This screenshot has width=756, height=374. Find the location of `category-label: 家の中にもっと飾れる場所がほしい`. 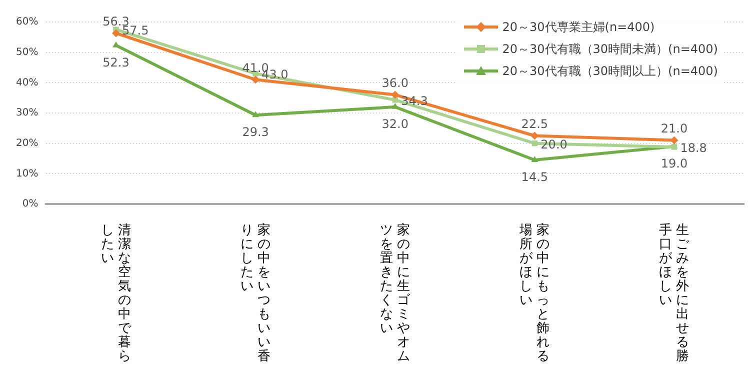

category-label: 家の中にもっと飾れる場所がほしい is located at coordinates (535, 293).